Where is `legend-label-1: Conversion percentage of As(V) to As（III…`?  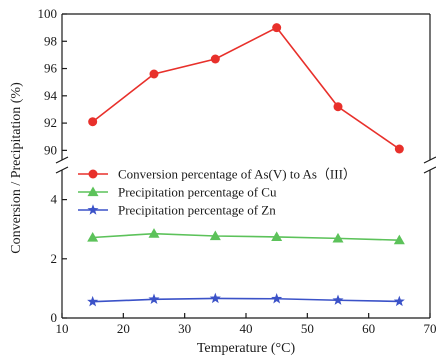 legend-label-1: Conversion percentage of As(V) to As（III… is located at coordinates (237, 174).